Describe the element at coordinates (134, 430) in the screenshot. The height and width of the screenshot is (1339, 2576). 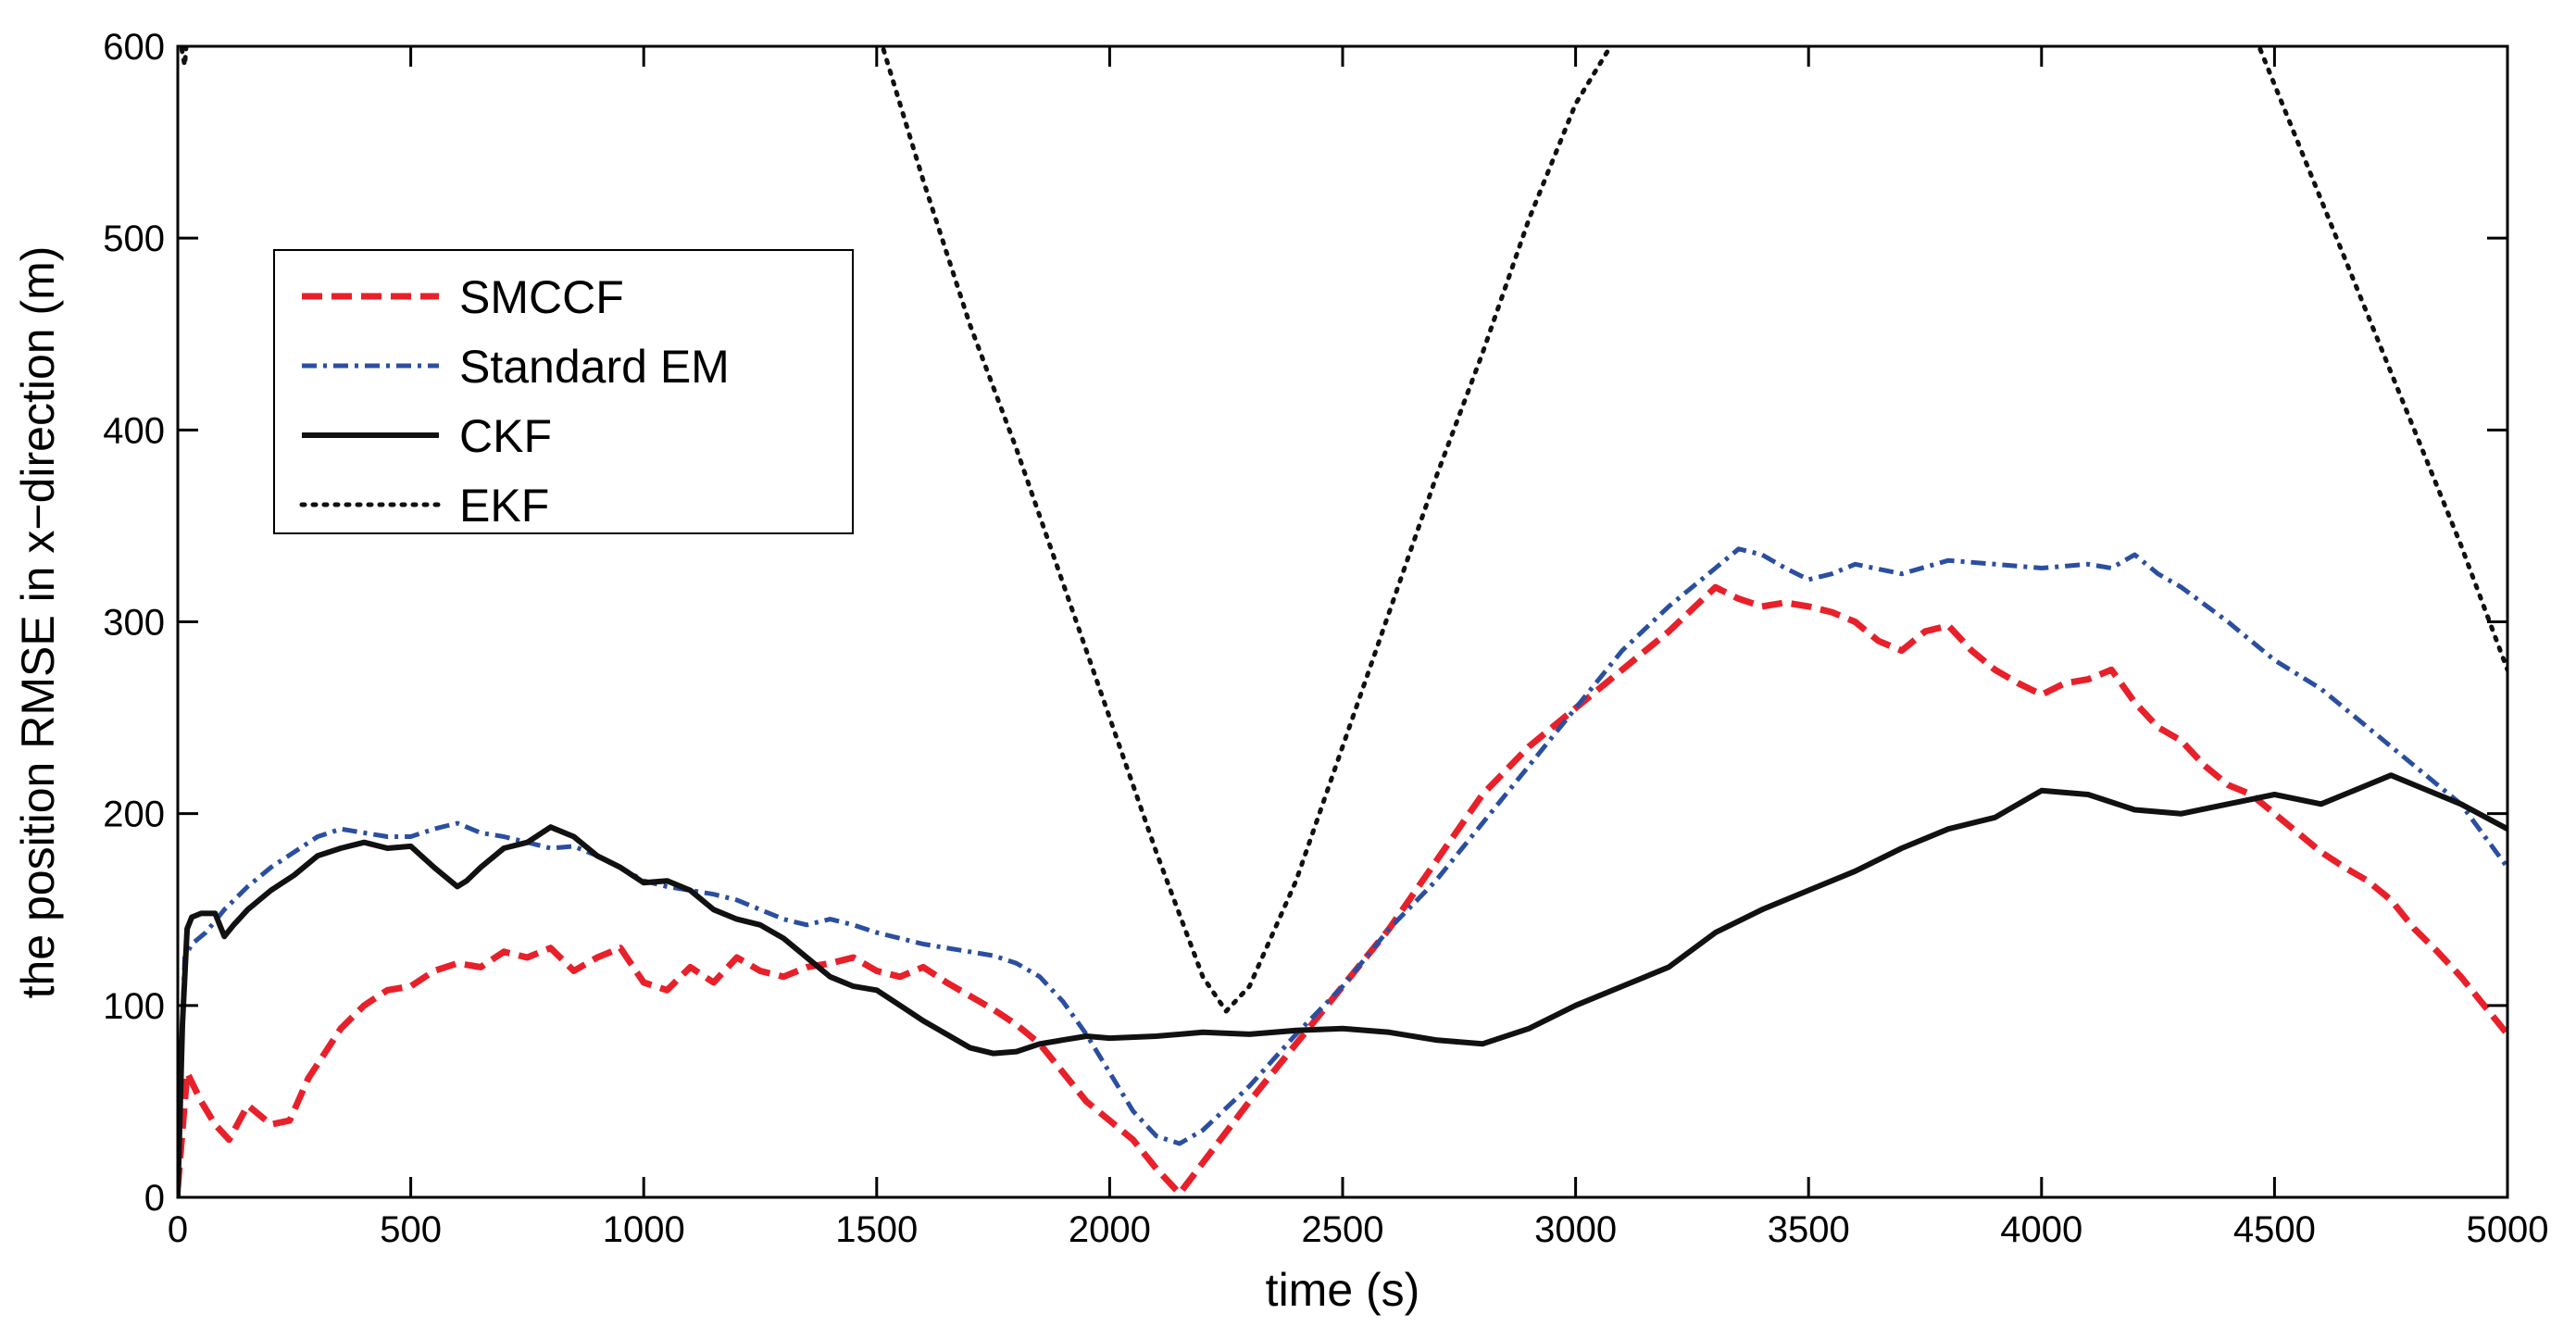
I see `y-tick-label: 400` at that location.